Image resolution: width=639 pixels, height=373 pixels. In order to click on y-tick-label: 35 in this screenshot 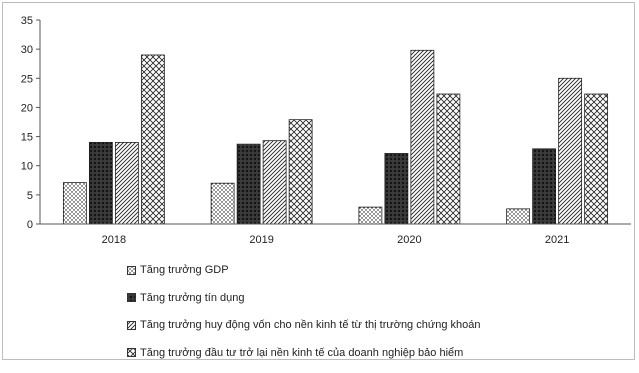, I will do `click(27, 21)`.